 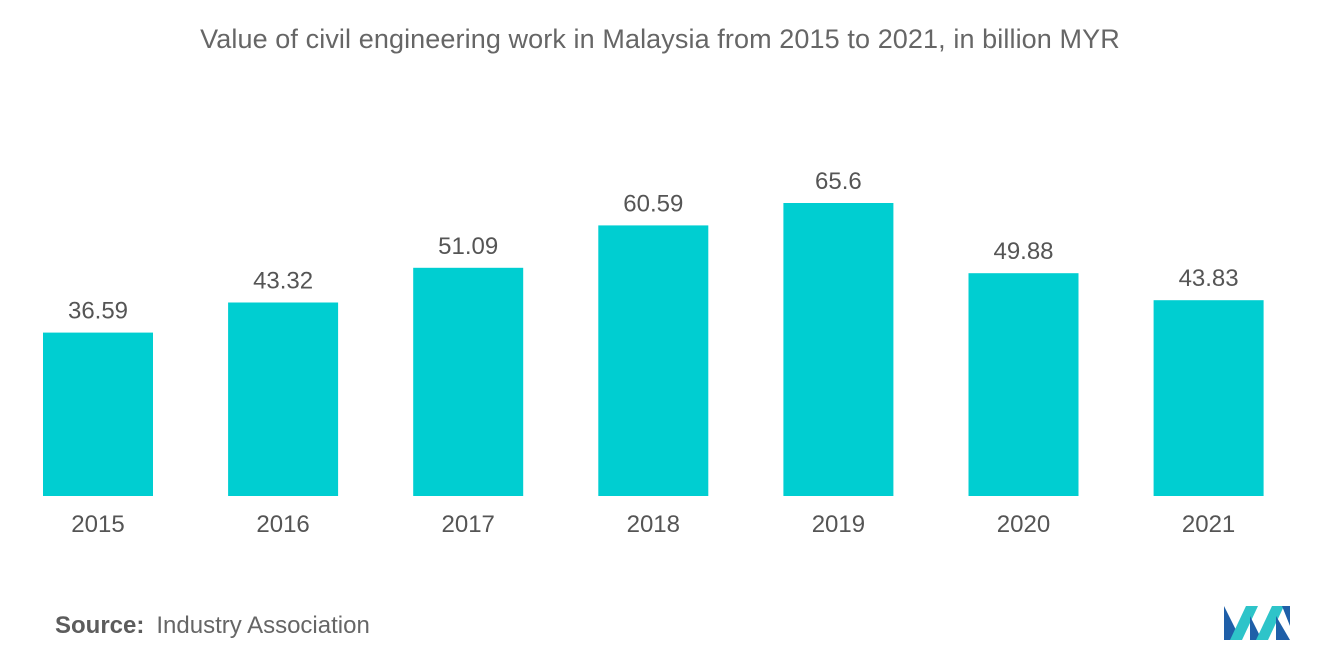 What do you see at coordinates (283, 281) in the screenshot?
I see `bar-value-label-2016: 43.32` at bounding box center [283, 281].